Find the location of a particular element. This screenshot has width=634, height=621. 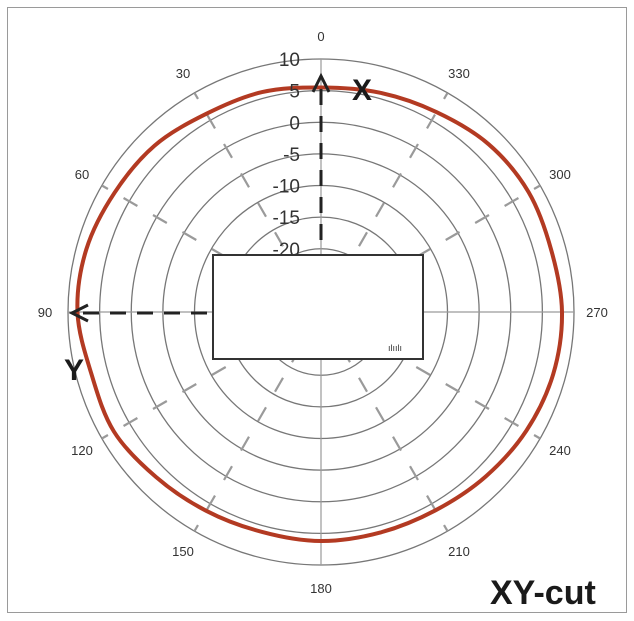

angle-label: 270 is located at coordinates (597, 312).